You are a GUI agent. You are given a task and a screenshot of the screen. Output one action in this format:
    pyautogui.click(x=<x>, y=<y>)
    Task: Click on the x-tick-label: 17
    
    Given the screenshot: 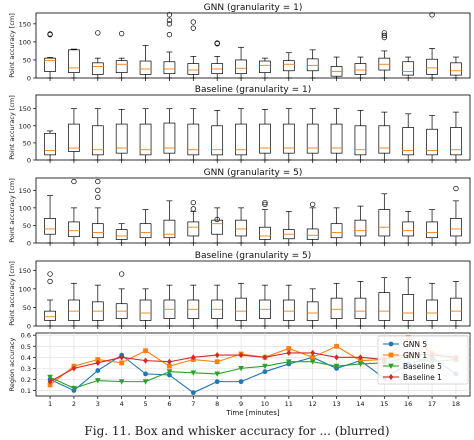 What is the action you would take?
    pyautogui.click(x=432, y=404)
    